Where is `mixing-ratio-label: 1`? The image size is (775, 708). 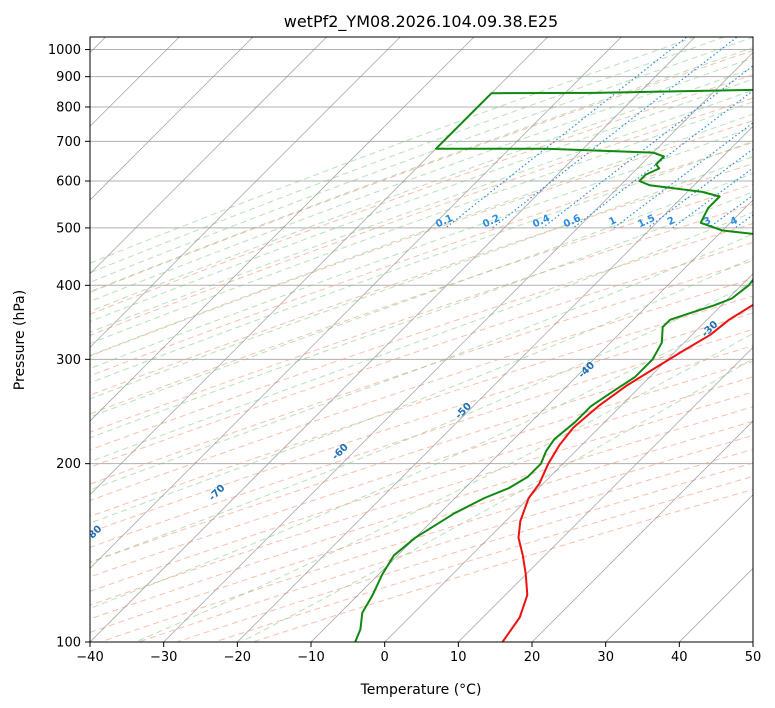 mixing-ratio-label: 1 is located at coordinates (612, 221).